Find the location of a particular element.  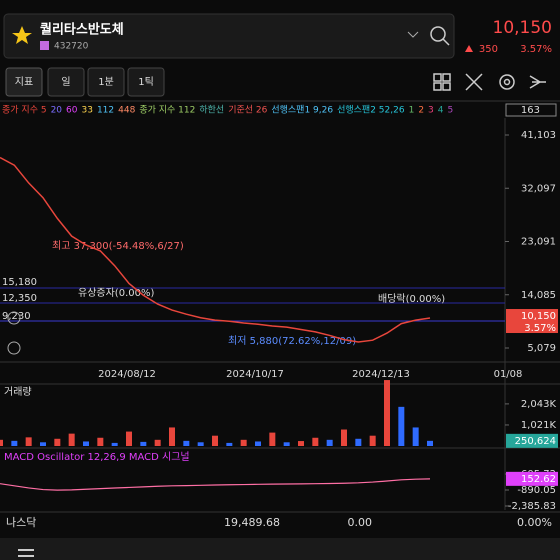

macd-last: 152.62 is located at coordinates (538, 479).